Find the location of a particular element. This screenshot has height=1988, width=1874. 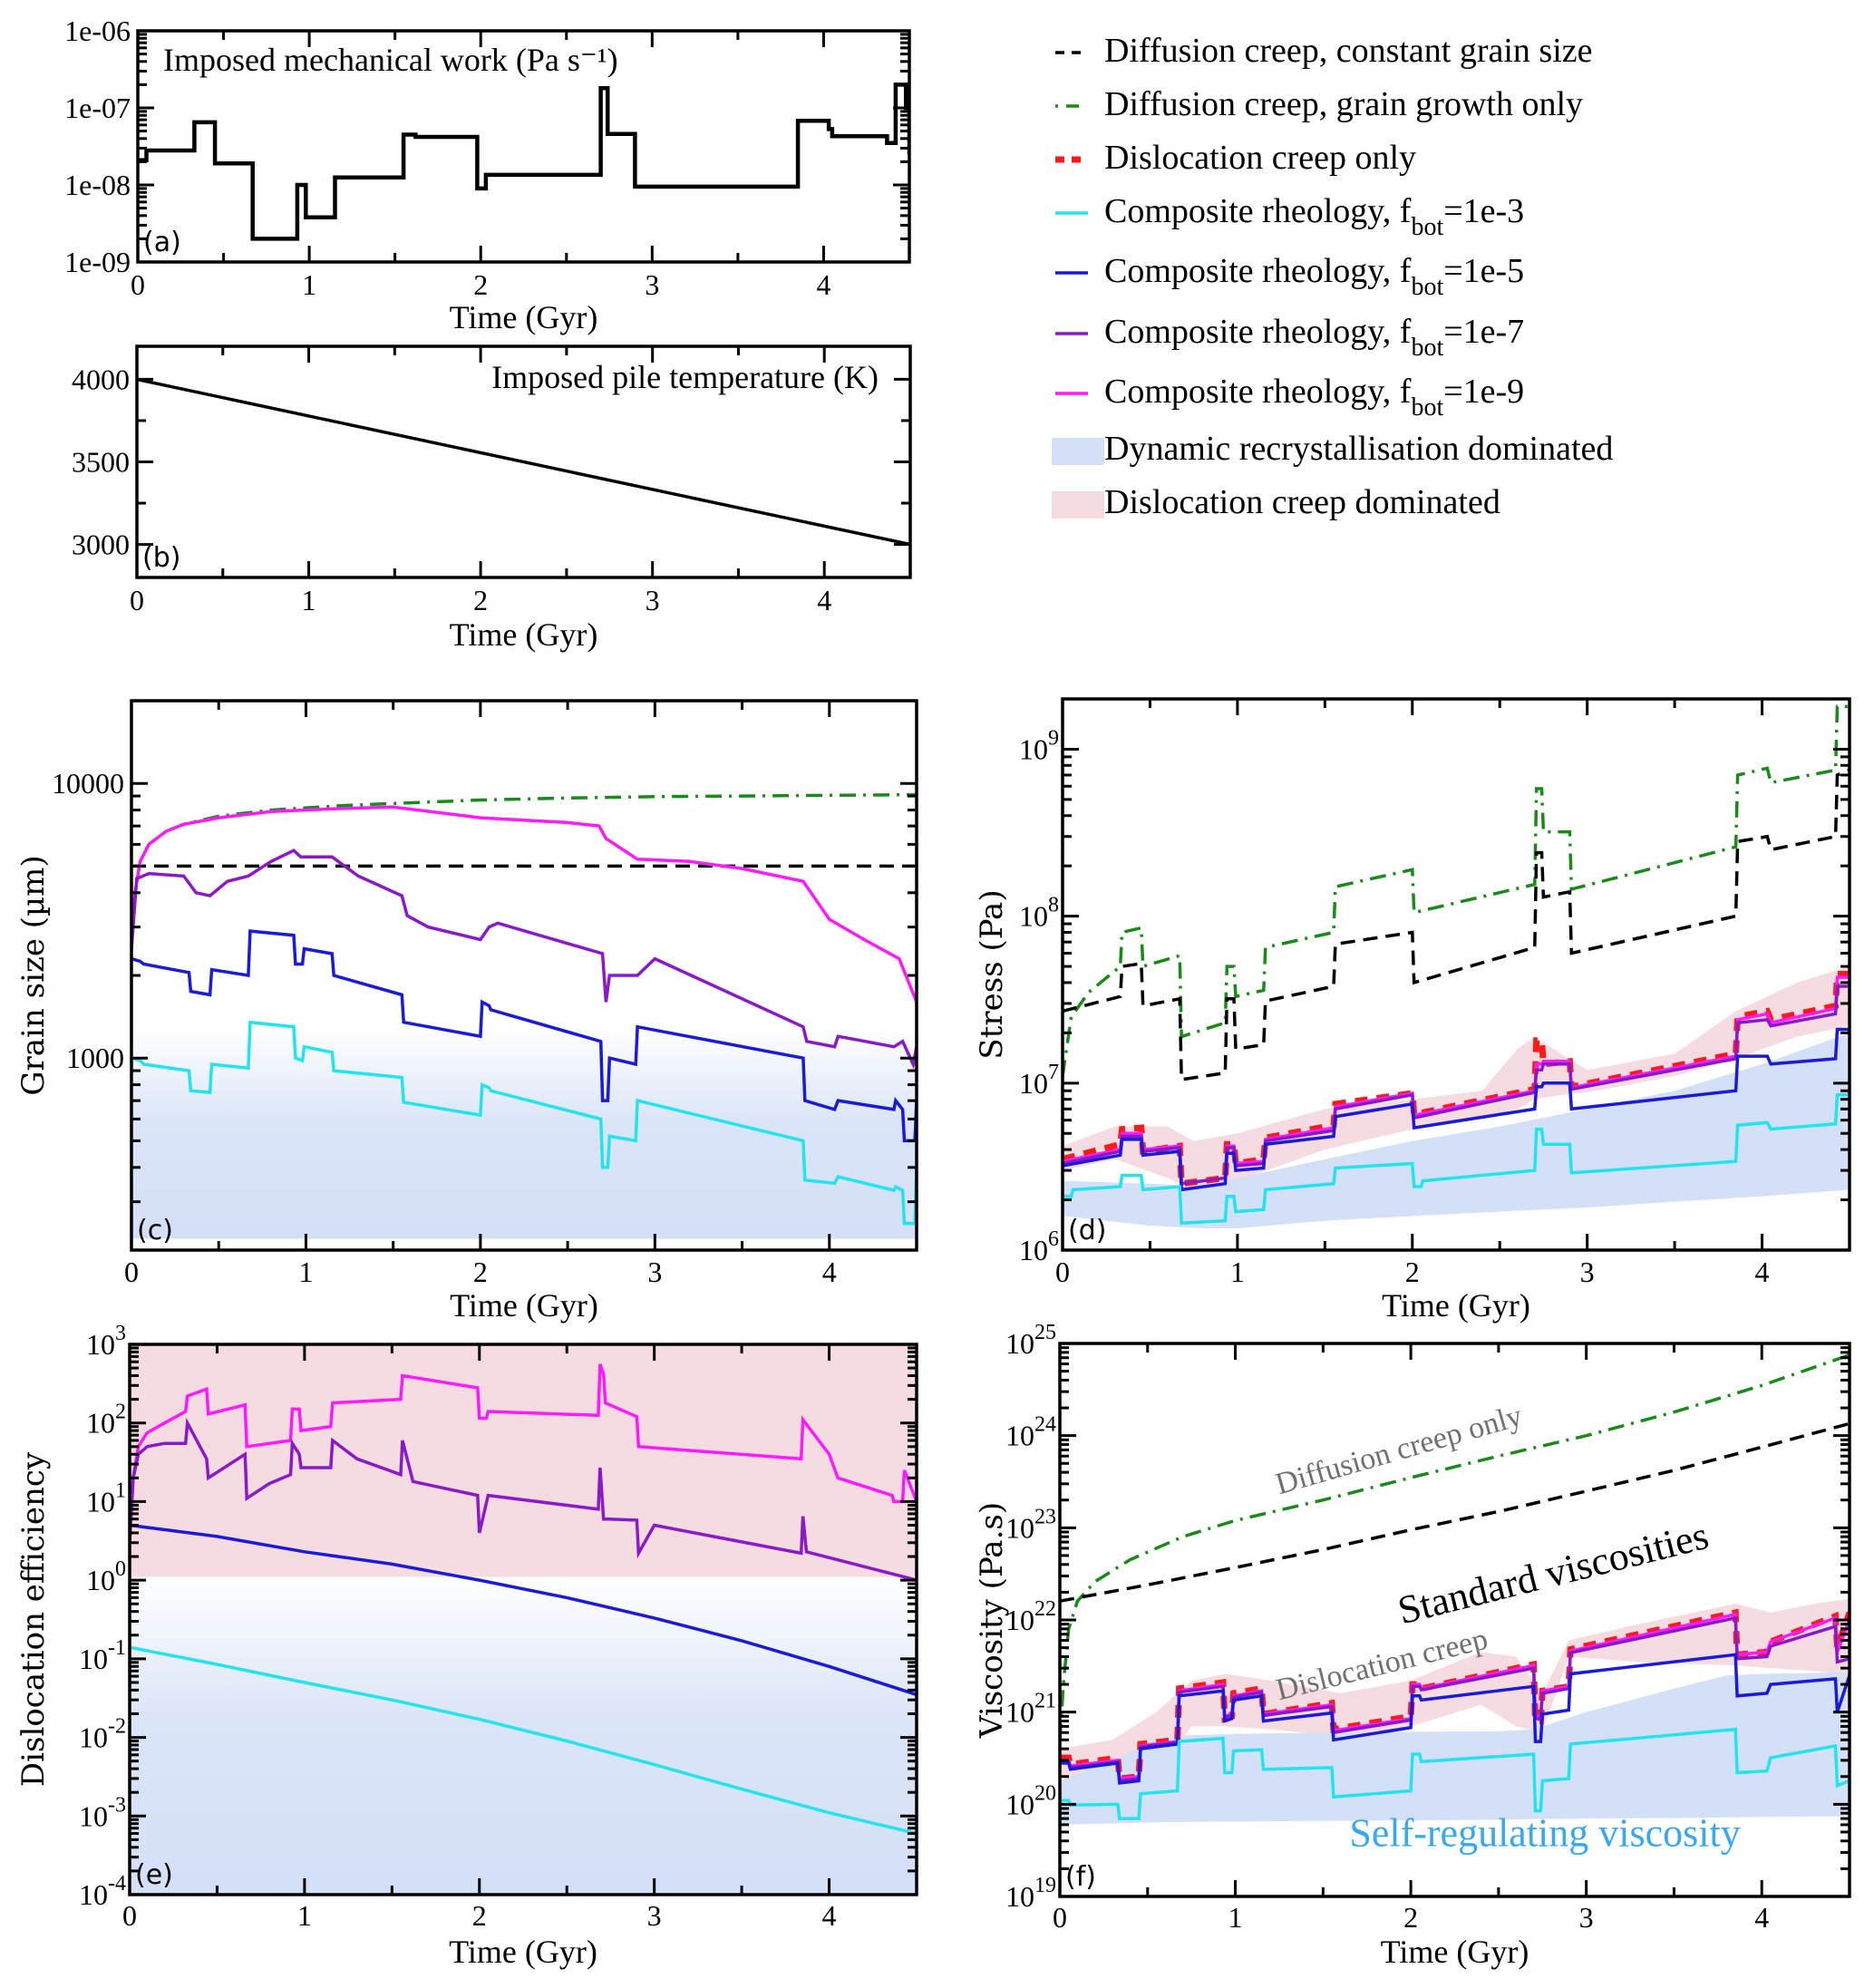

y-tick-label: 10²⁵ is located at coordinates (1030, 1341).